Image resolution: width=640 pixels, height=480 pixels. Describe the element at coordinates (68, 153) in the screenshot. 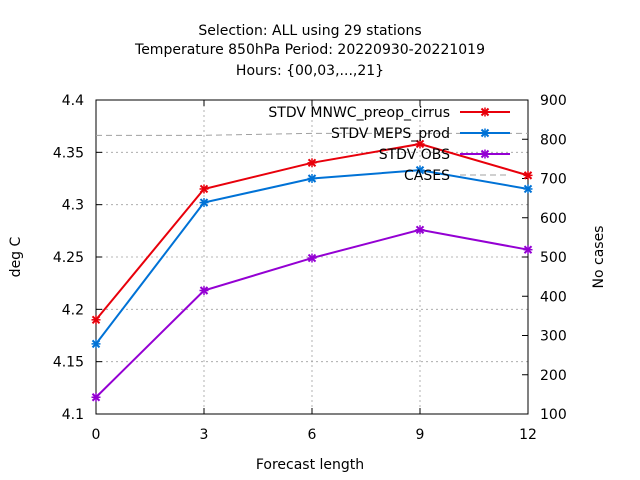

I see `y-tick-label: 4.35` at that location.